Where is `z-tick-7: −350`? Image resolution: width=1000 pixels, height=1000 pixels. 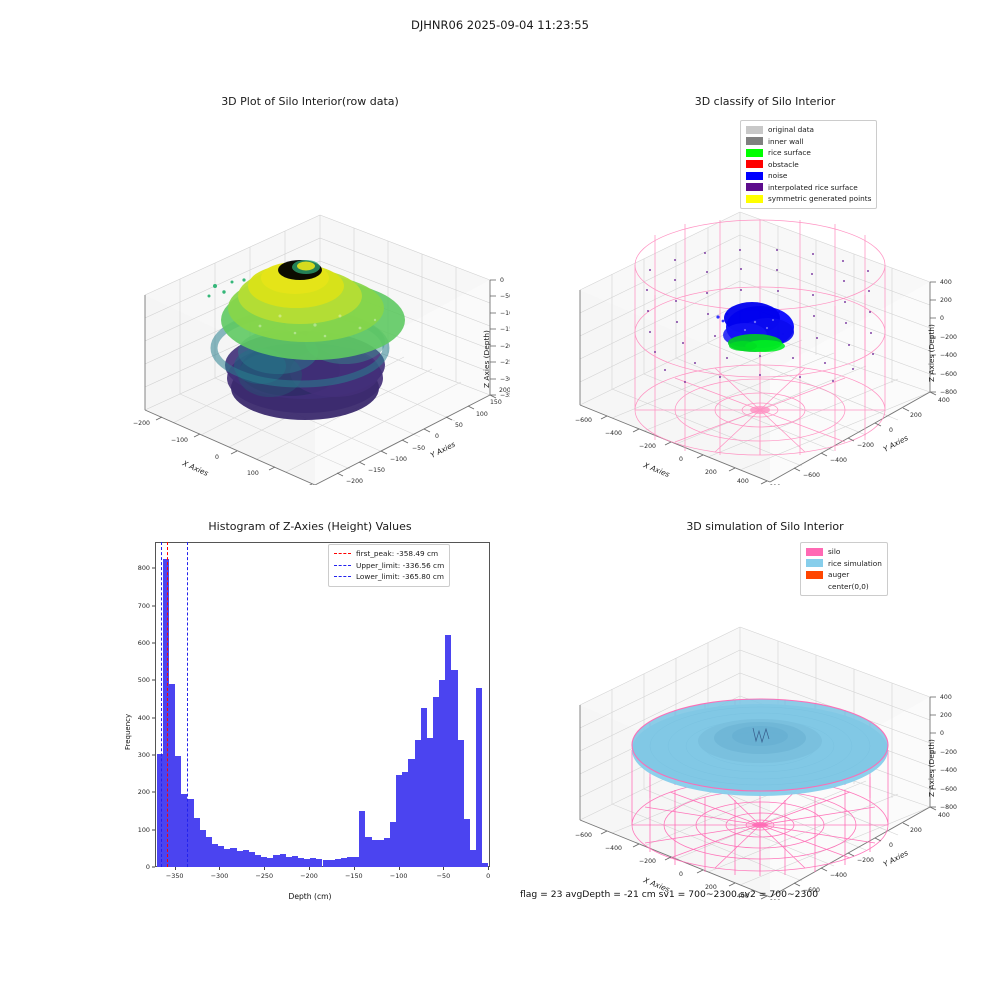
z-tick-7: −350 is located at coordinates (505, 395).